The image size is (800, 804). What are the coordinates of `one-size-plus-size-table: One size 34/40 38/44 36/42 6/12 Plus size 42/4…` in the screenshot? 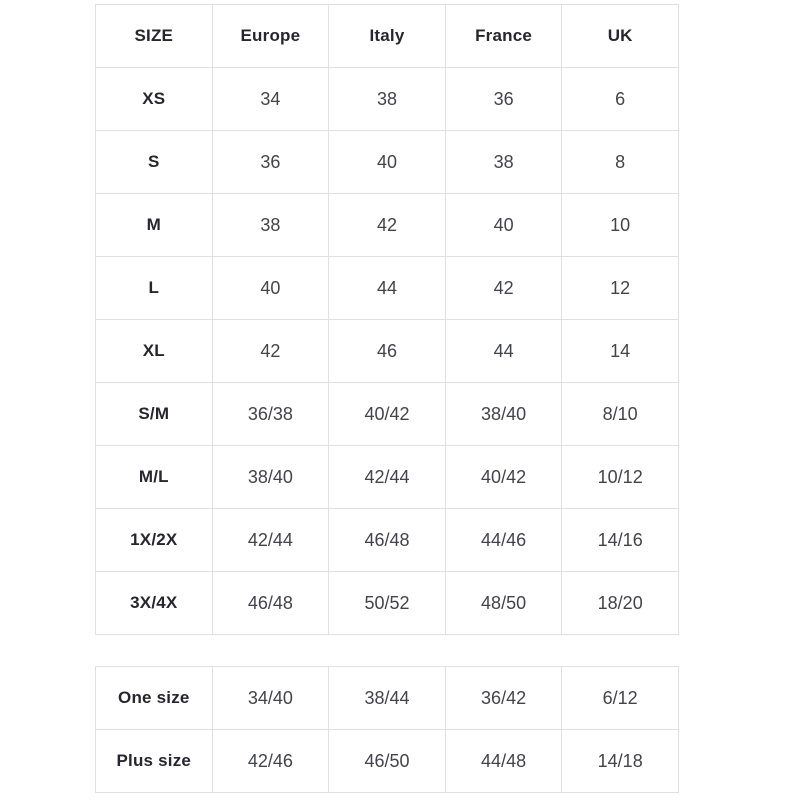 It's located at (387, 729).